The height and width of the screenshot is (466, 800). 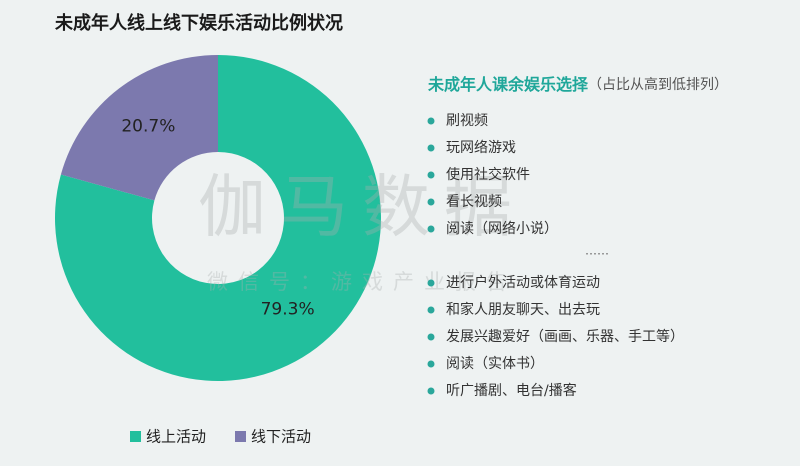 I want to click on panel-title-main: 未成年人课余娱乐选择, so click(x=508, y=84).